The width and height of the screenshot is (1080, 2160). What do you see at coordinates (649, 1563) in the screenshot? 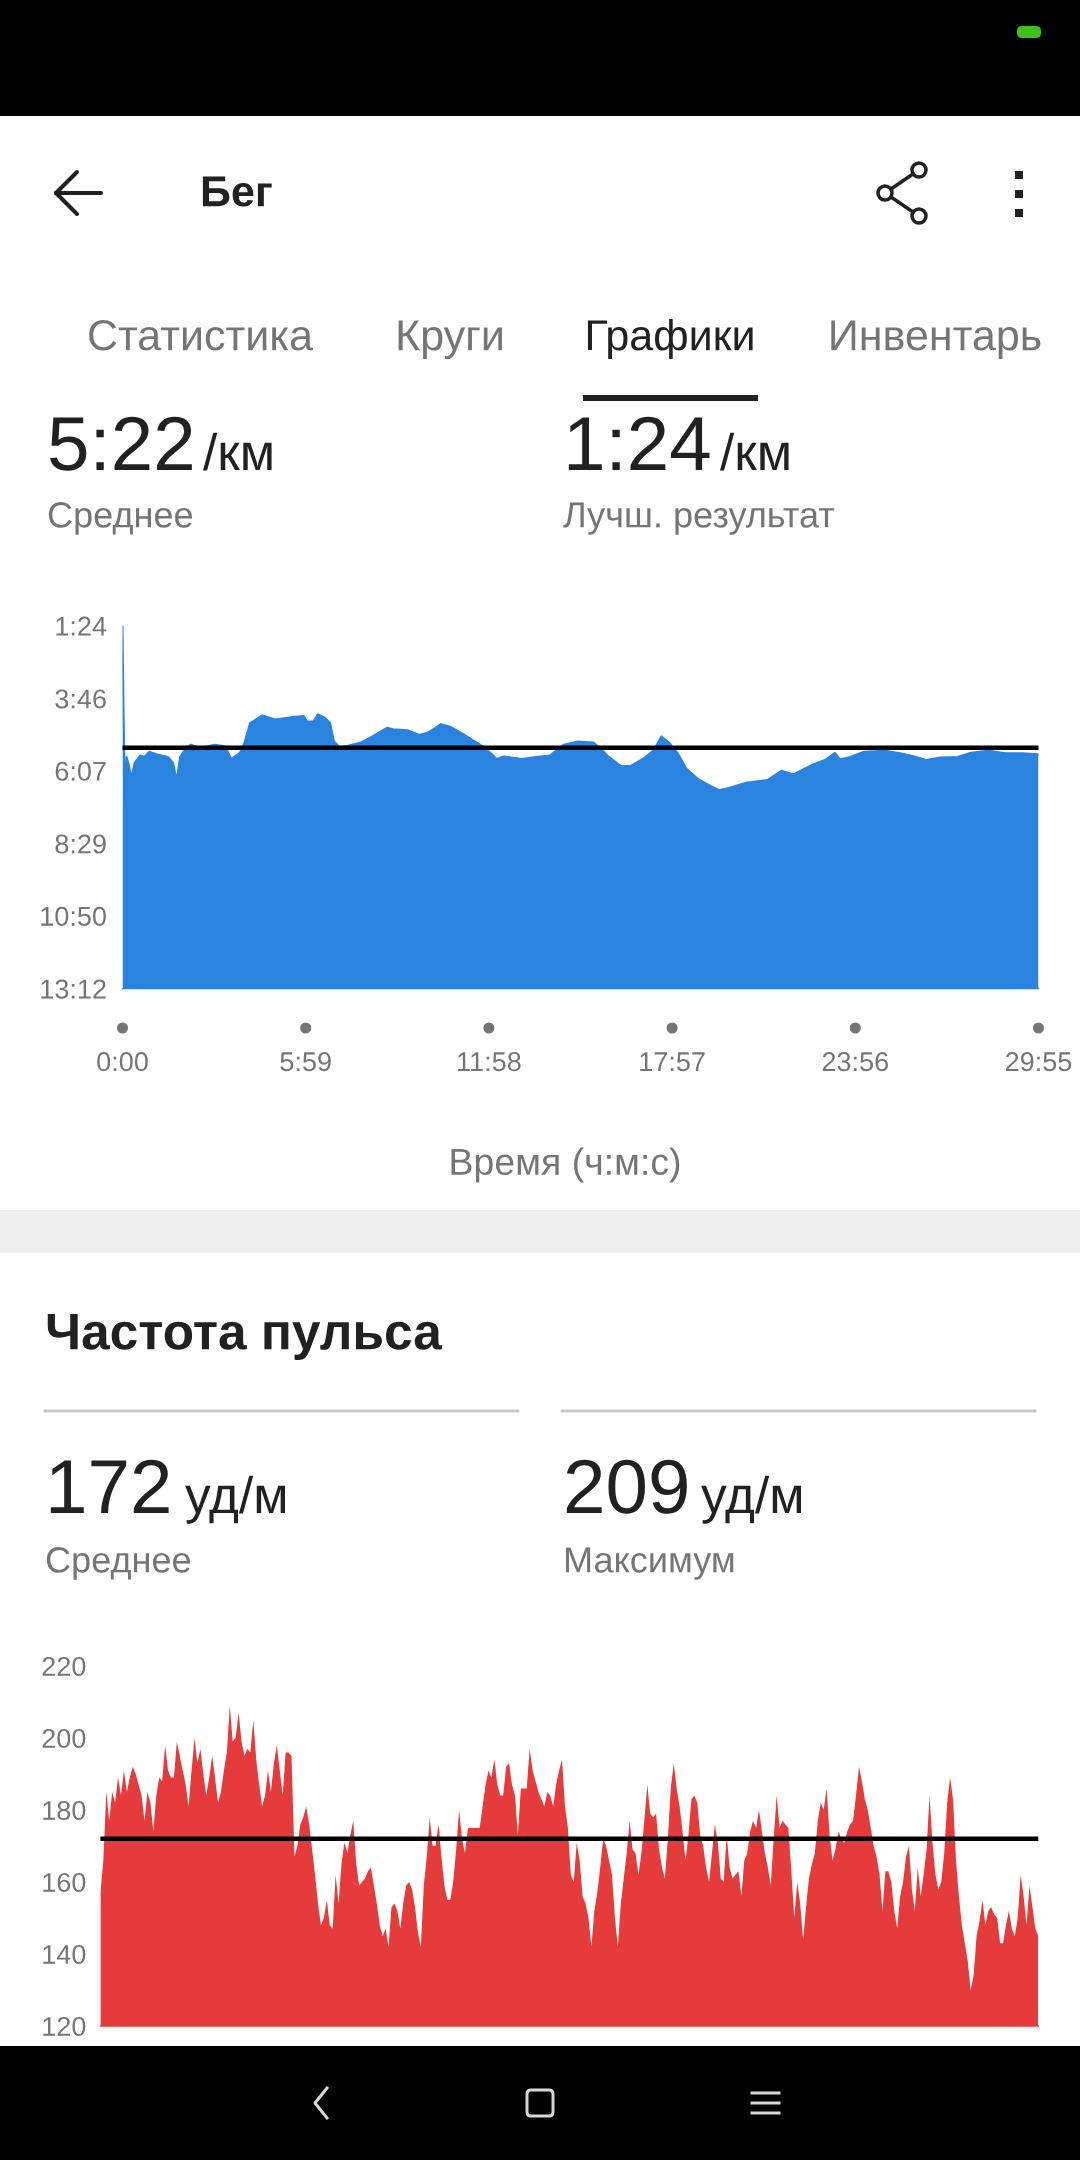
I see `text: Максимум` at bounding box center [649, 1563].